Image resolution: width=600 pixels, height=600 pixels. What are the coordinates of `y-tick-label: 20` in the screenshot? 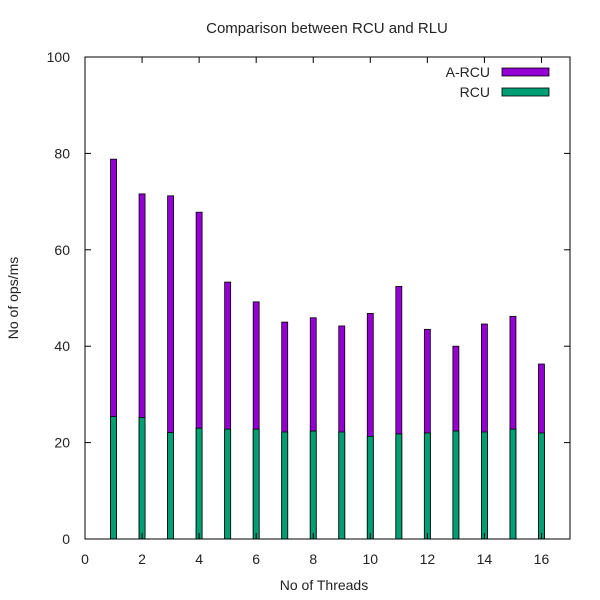 It's located at (62, 443).